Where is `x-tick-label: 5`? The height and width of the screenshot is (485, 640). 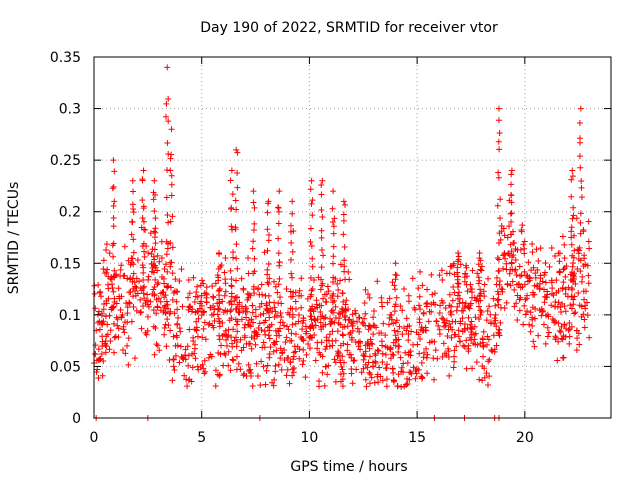 x-tick-label: 5 is located at coordinates (201, 438).